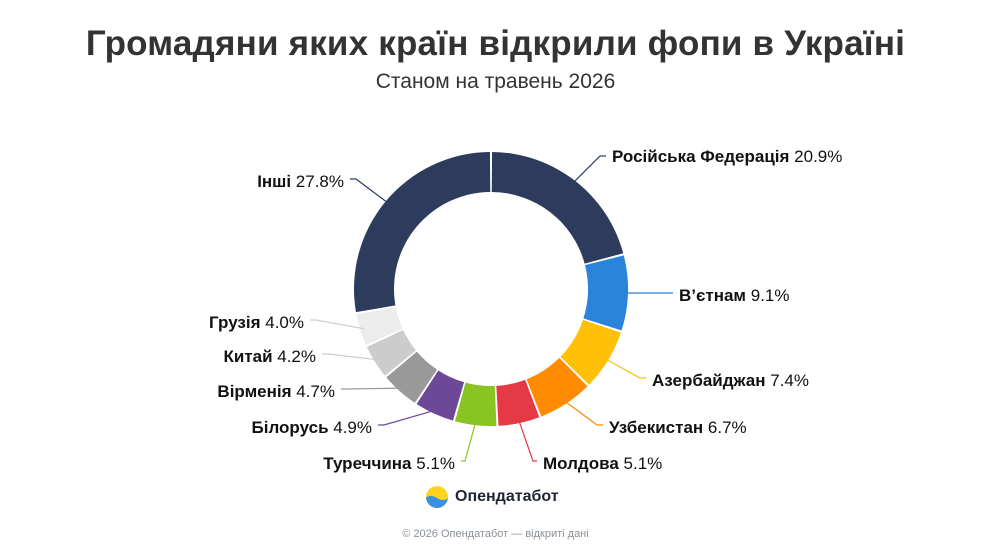  I want to click on donut-slice-білорусь, so click(440, 395).